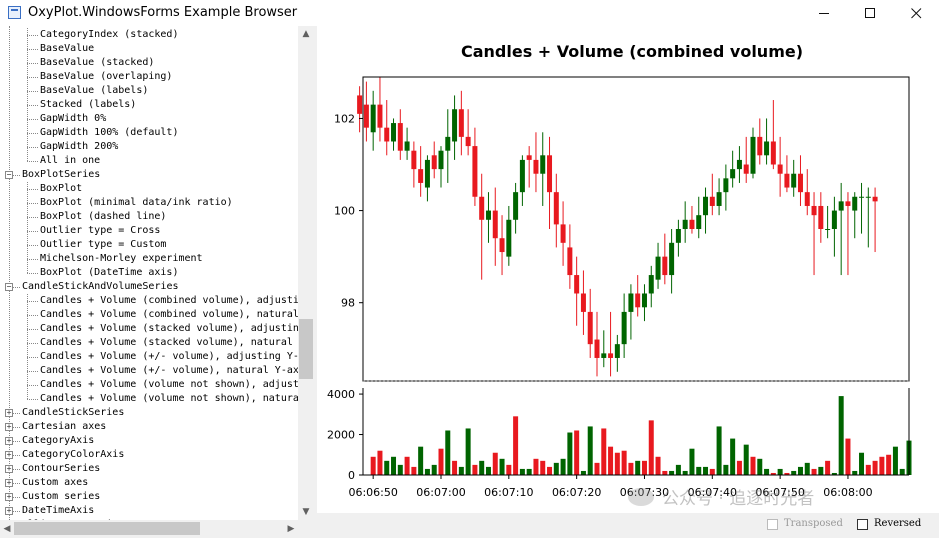  Describe the element at coordinates (55, 482) in the screenshot. I see `tree-node-label: Custom axes` at that location.